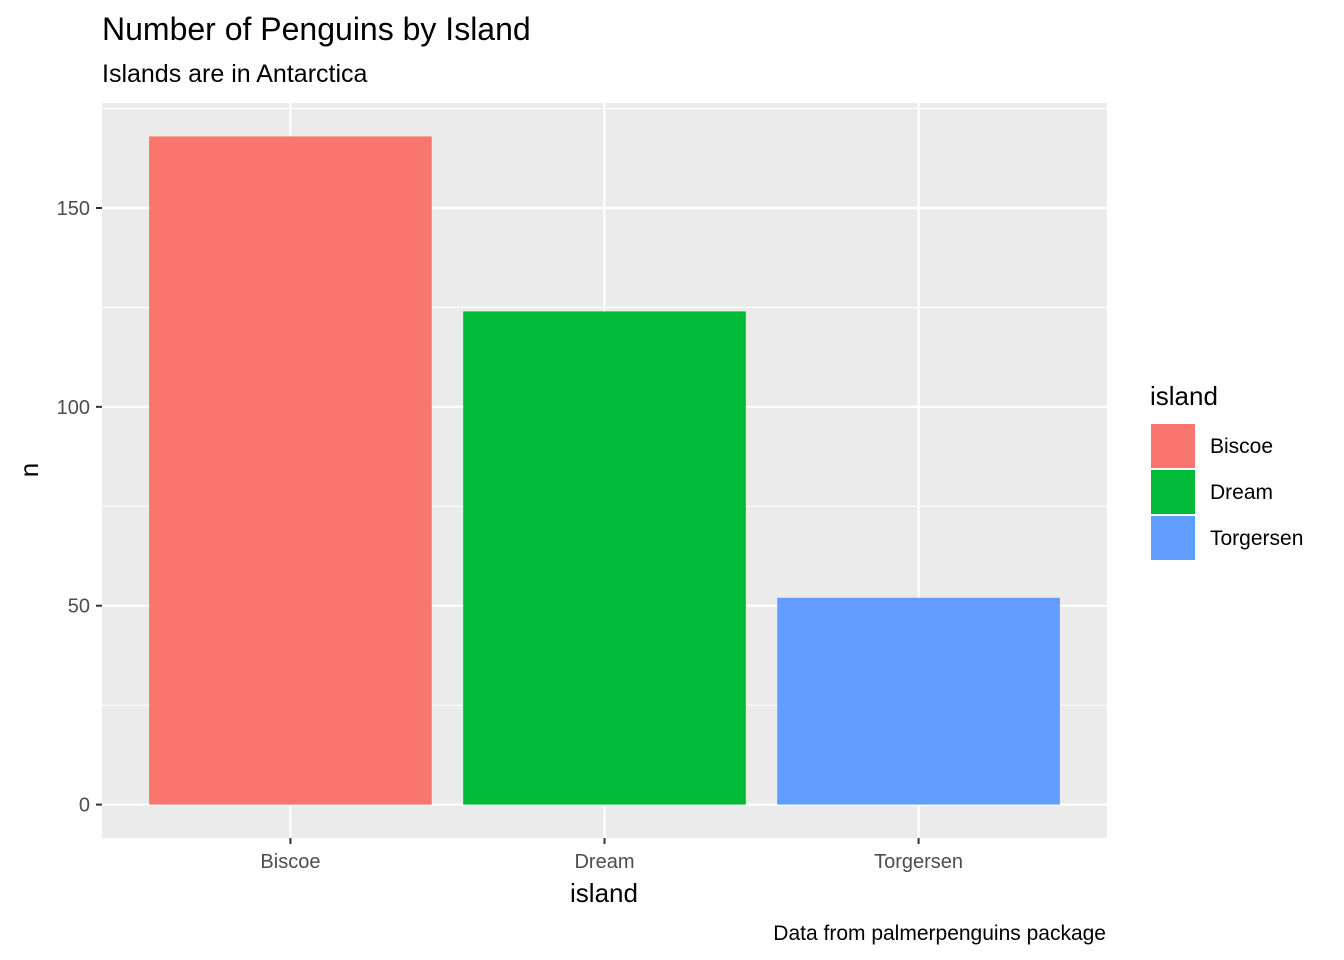  I want to click on bar-torgersen, so click(918, 701).